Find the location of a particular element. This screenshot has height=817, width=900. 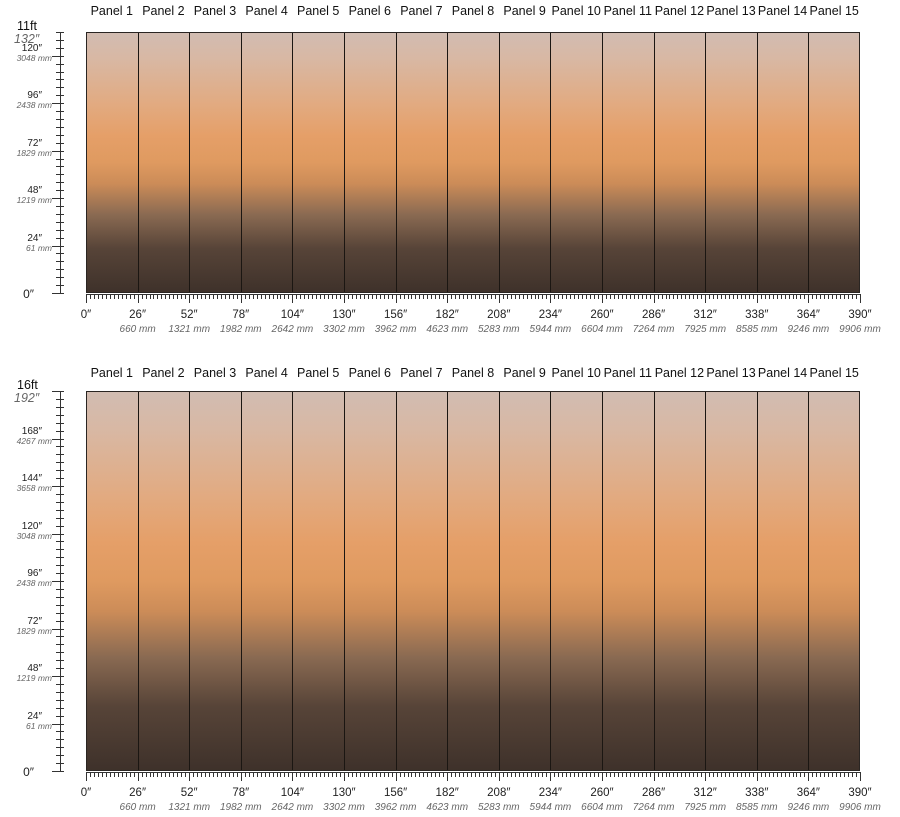

horizontal-label-in: 338″ is located at coordinates (757, 793).